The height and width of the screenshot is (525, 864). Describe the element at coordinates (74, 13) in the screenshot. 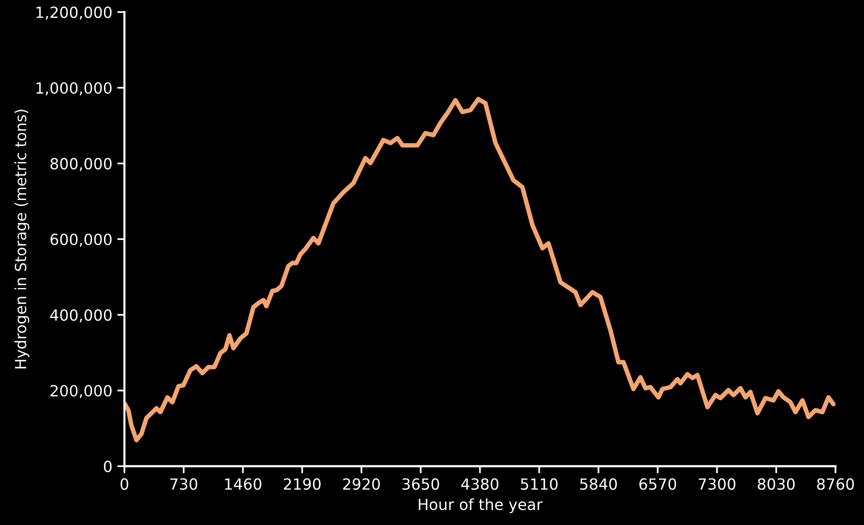

I see `y-tick-label: 1,200,000` at that location.